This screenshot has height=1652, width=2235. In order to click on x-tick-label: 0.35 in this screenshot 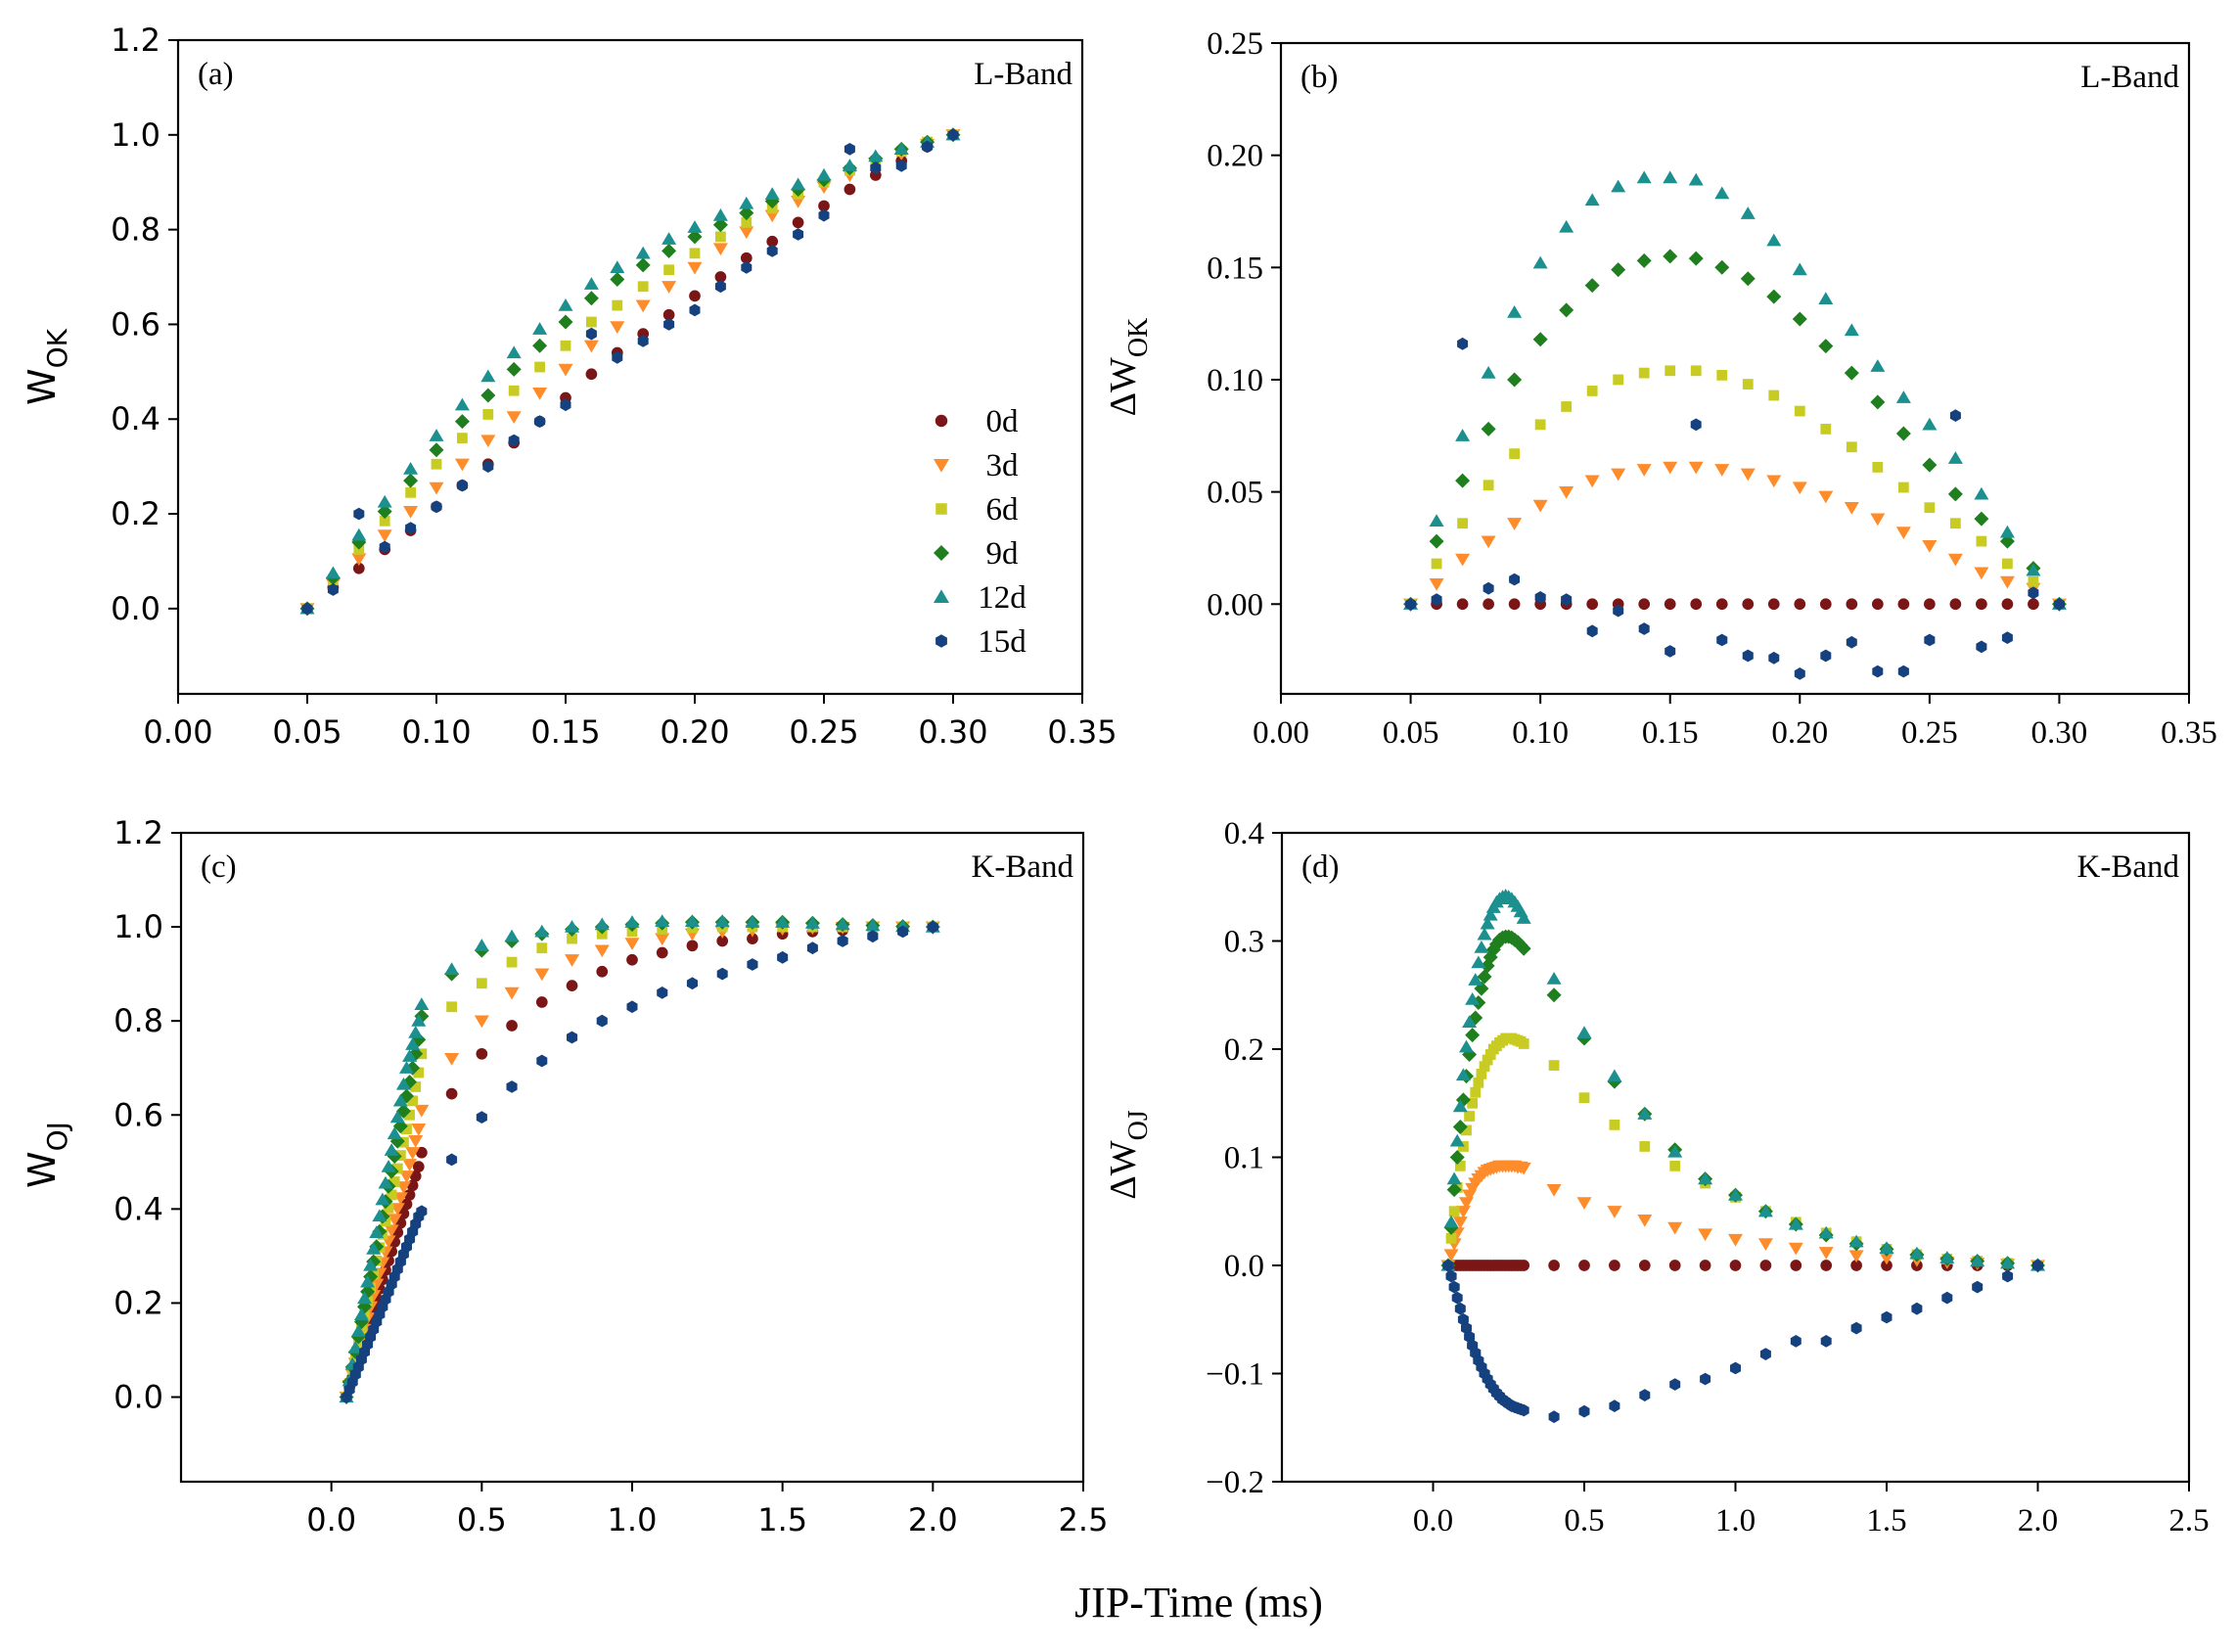, I will do `click(2189, 733)`.